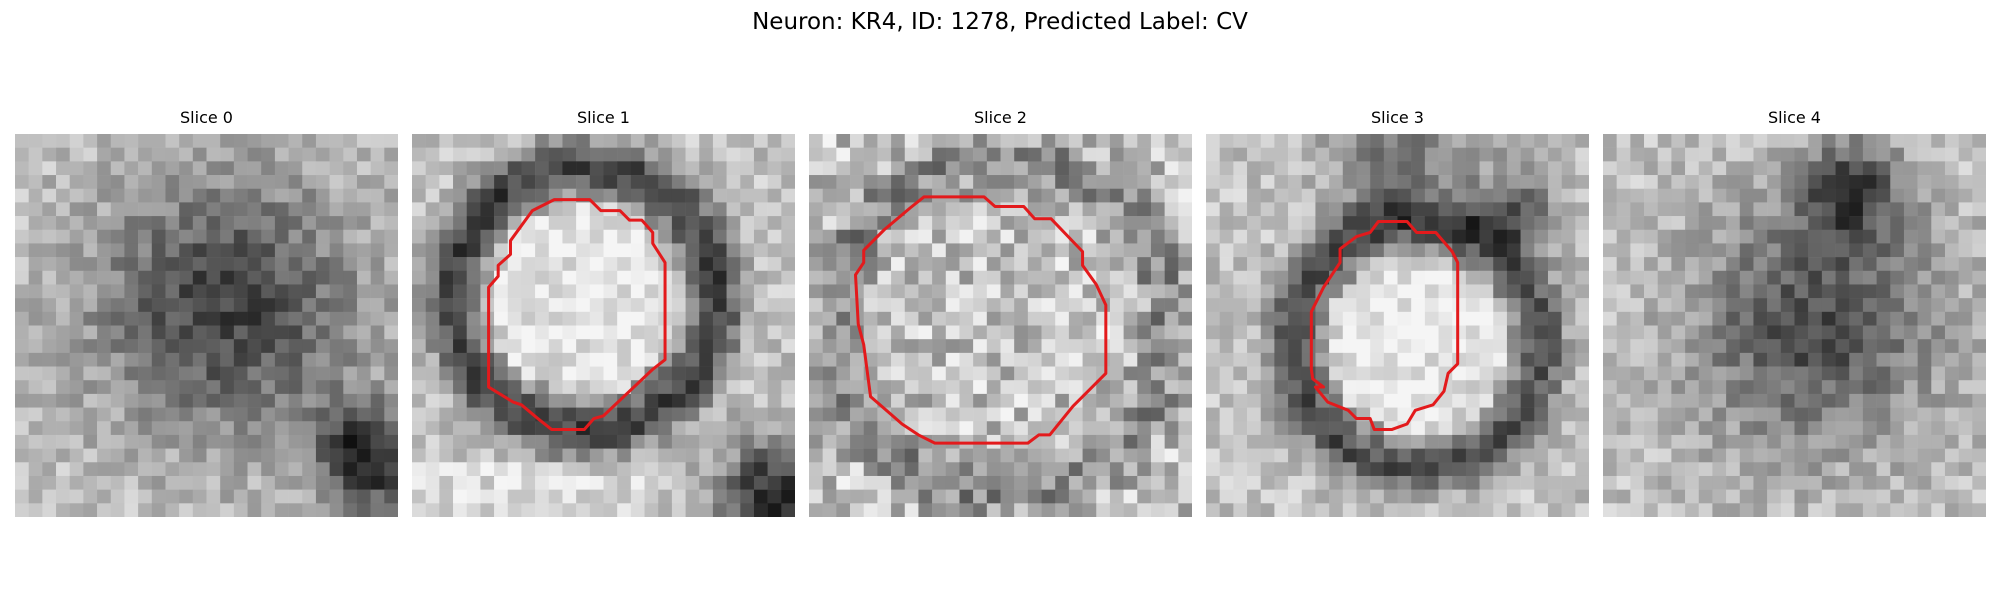 The image size is (2000, 600). I want to click on slice-title-4: Slice 4, so click(1794, 118).